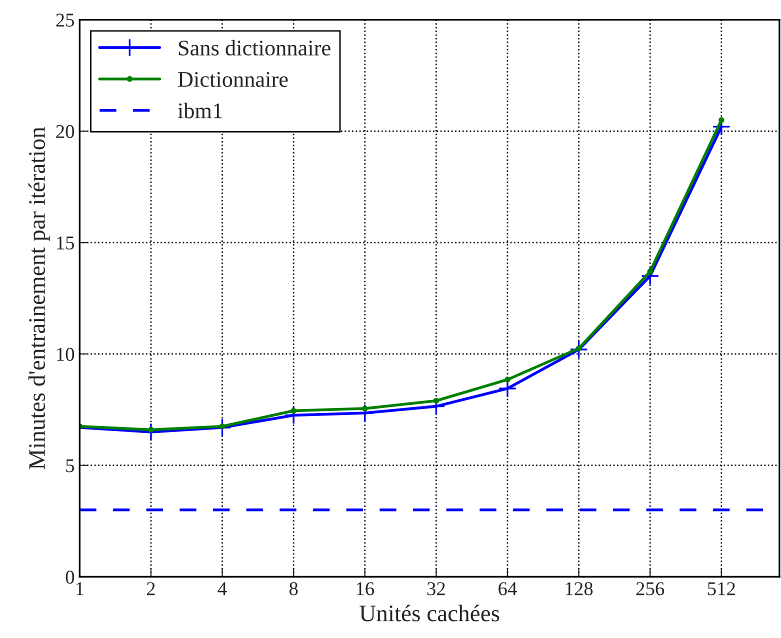 The height and width of the screenshot is (638, 781). Describe the element at coordinates (254, 48) in the screenshot. I see `legend-label: Sans dictionnaire` at that location.